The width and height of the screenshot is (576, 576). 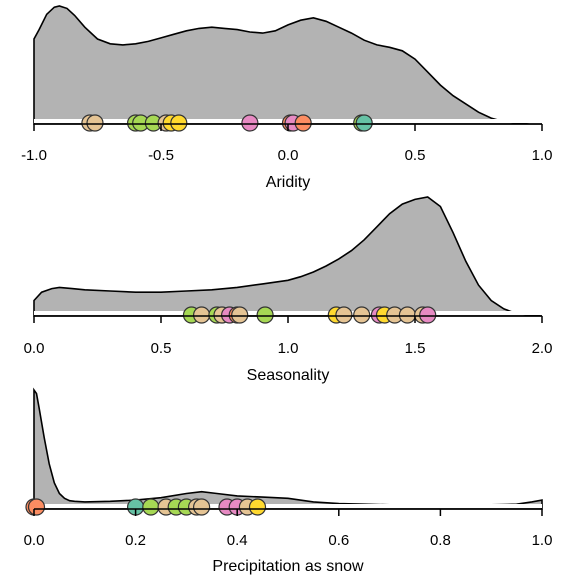 I want to click on snow-tick-label: 1.0, so click(x=542, y=540).